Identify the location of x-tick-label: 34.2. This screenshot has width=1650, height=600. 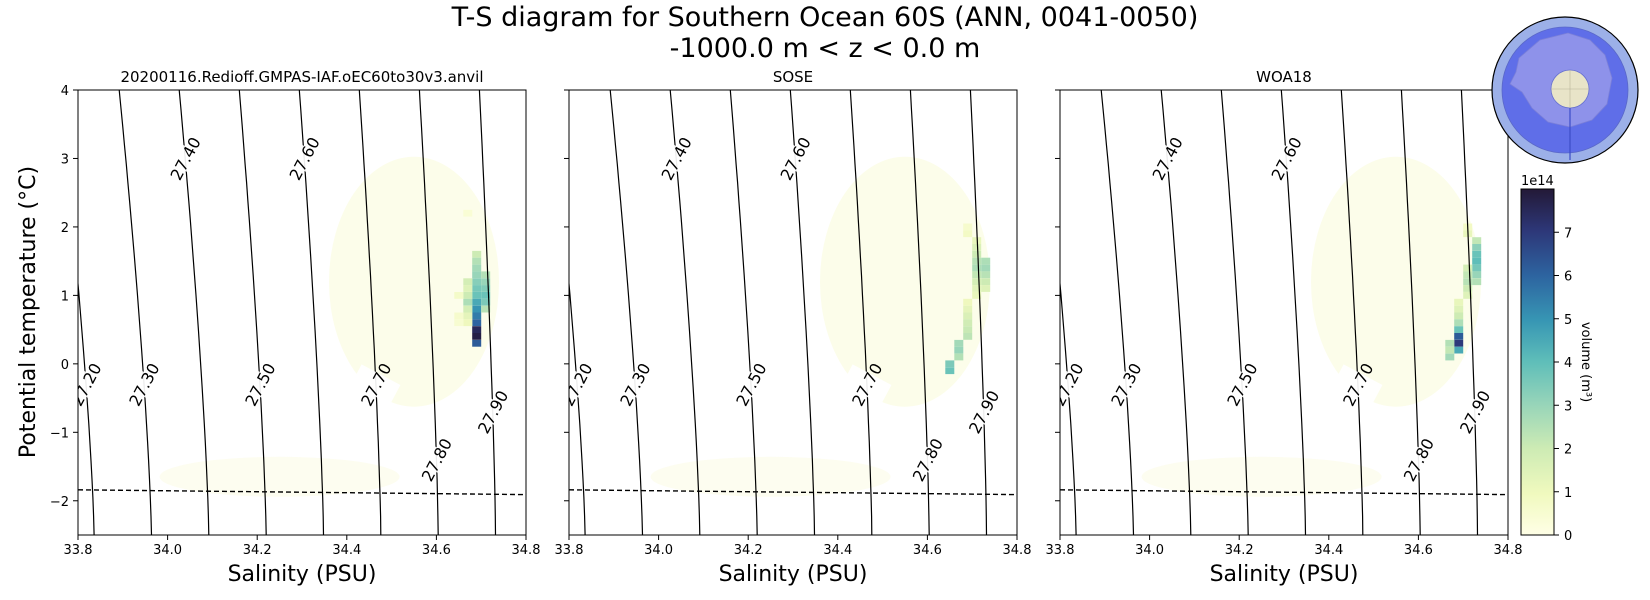
(1239, 550).